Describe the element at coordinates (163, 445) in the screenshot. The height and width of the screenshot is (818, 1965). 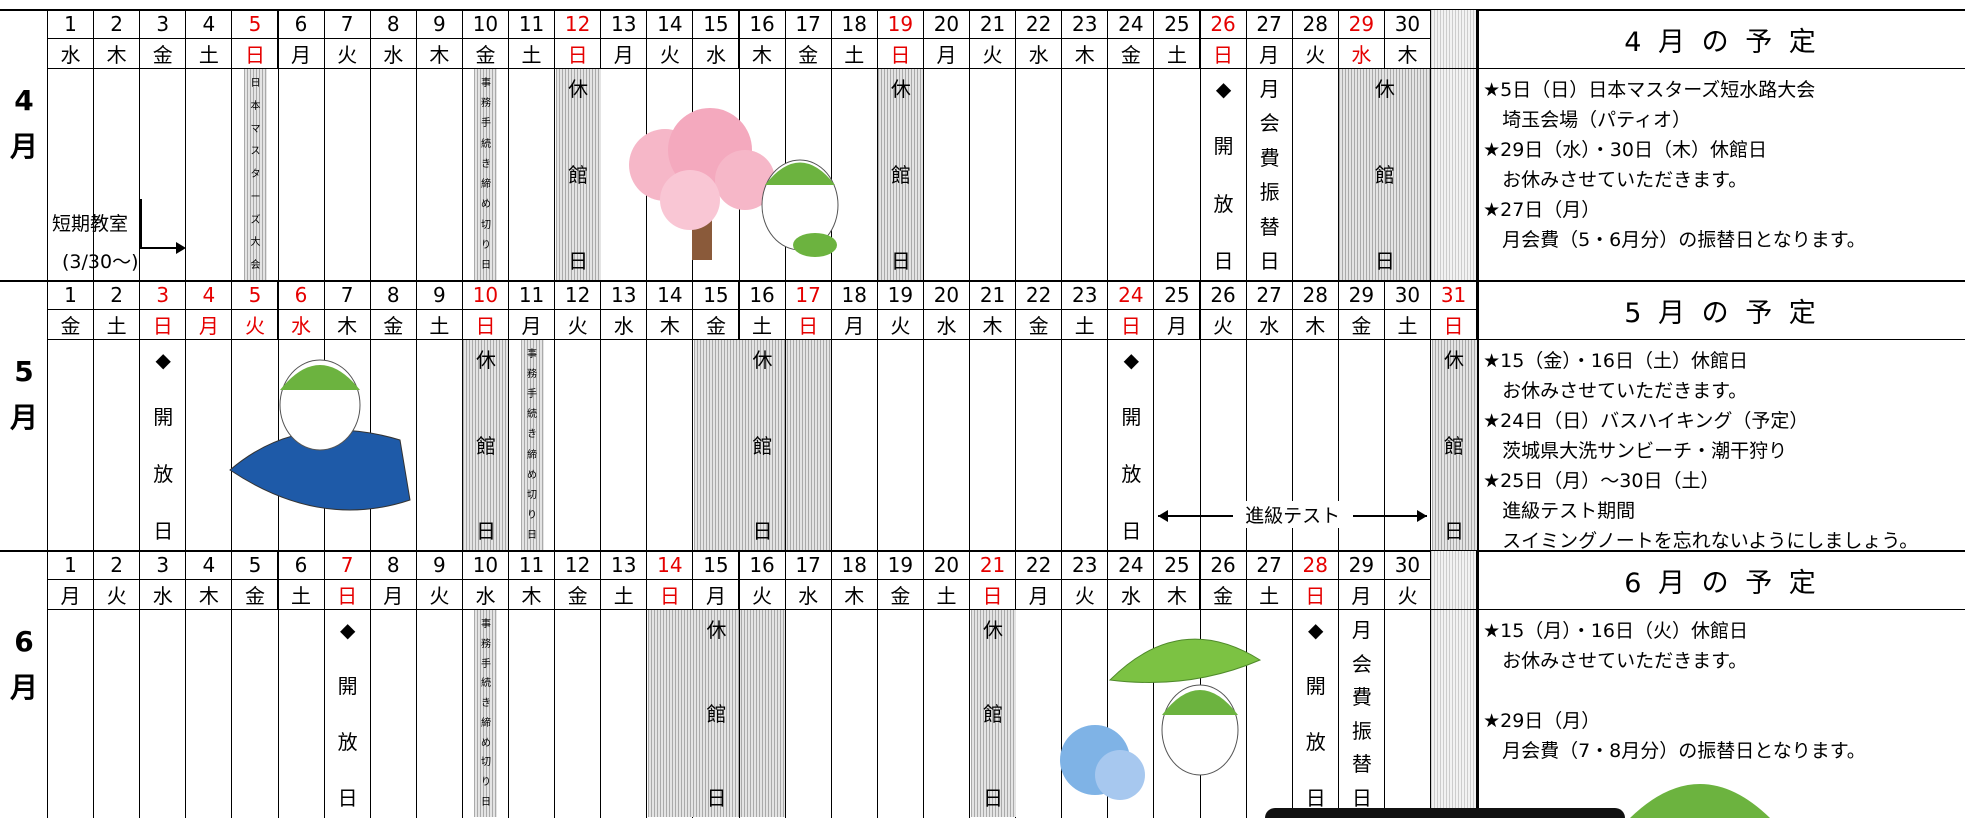
I see `day-note: ◆ 開放日` at that location.